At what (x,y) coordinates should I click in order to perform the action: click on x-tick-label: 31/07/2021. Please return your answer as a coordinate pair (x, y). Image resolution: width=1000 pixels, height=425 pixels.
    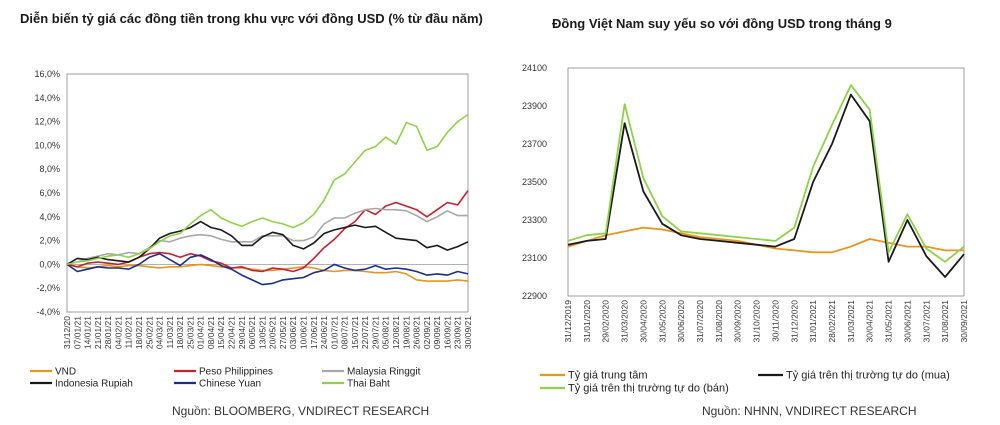
    Looking at the image, I should click on (926, 321).